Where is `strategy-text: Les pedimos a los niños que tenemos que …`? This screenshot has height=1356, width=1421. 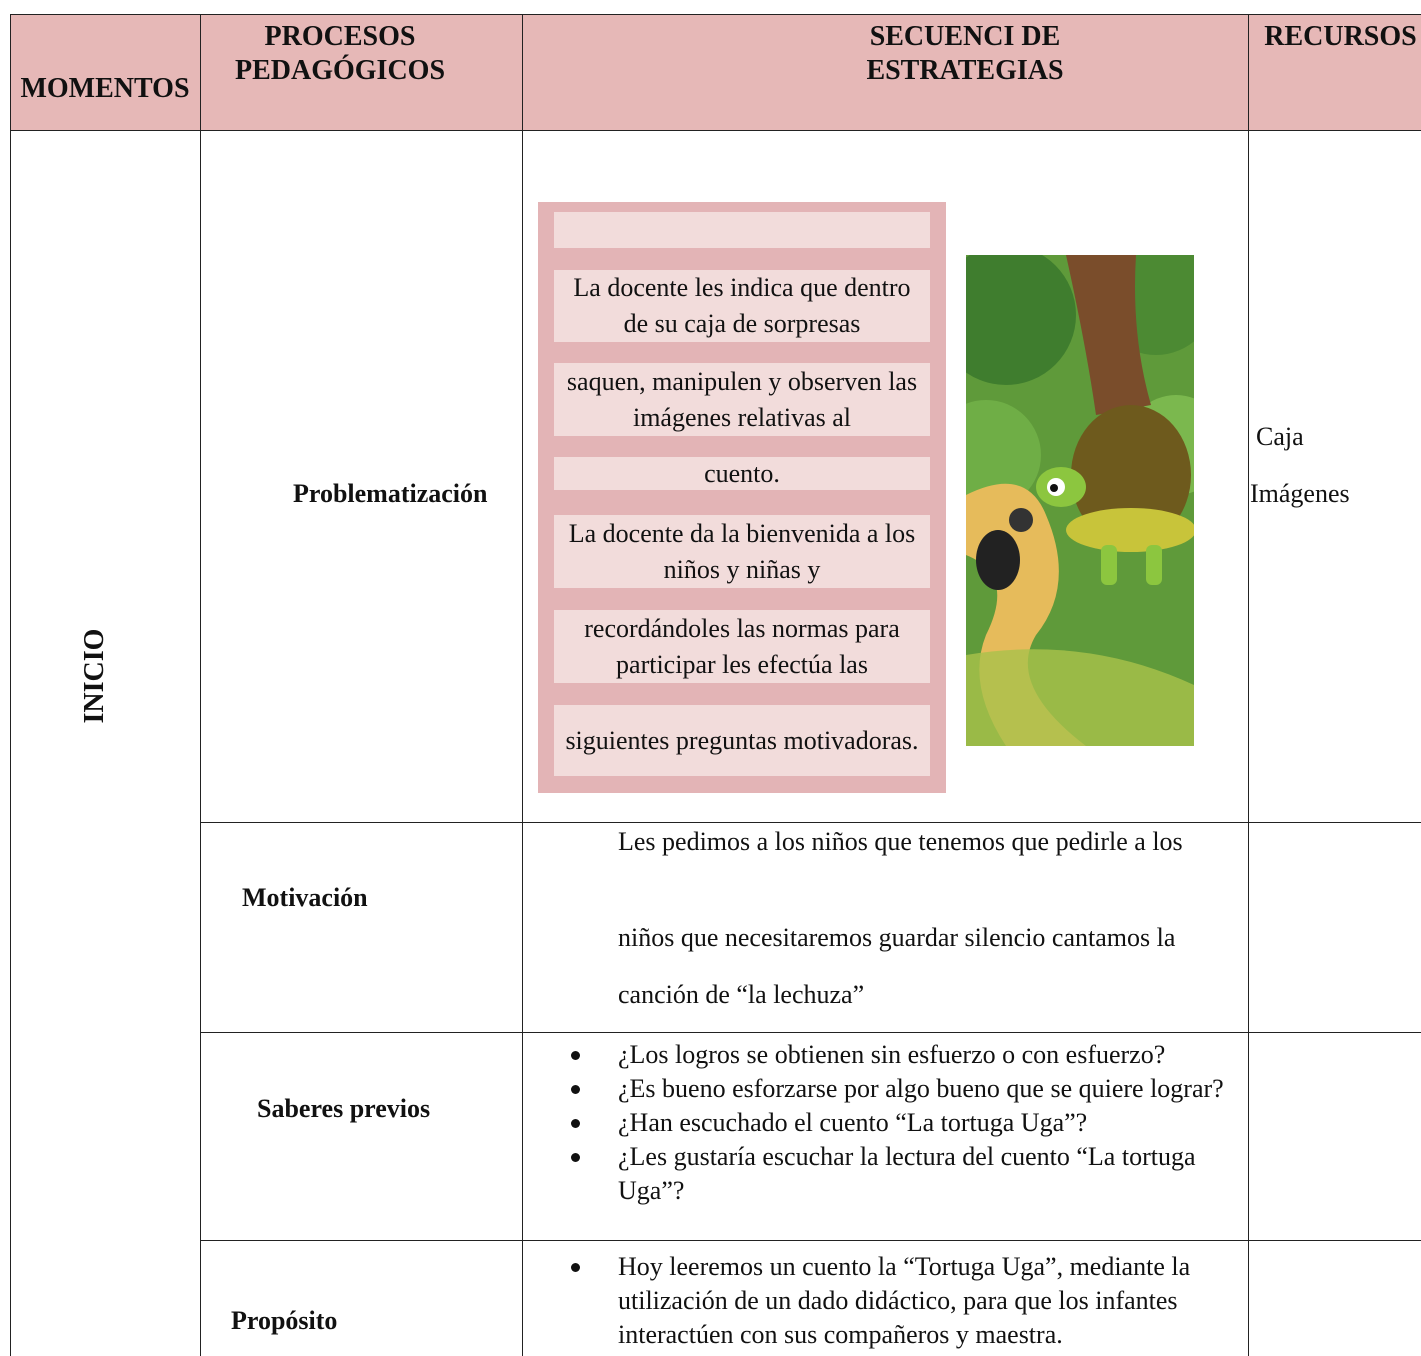 strategy-text: Les pedimos a los niños que tenemos que … is located at coordinates (900, 841).